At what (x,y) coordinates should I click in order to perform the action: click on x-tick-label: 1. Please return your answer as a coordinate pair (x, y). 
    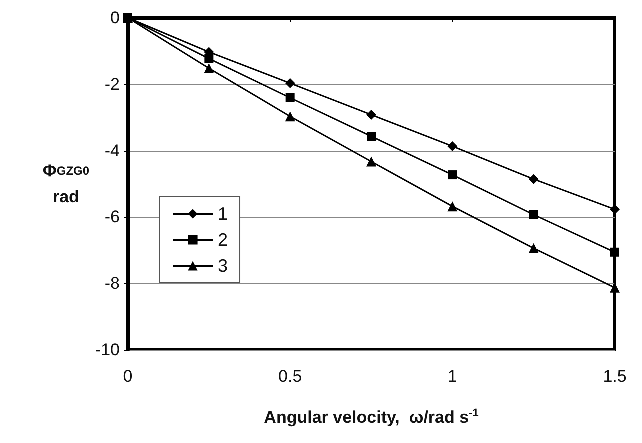
    Looking at the image, I should click on (453, 376).